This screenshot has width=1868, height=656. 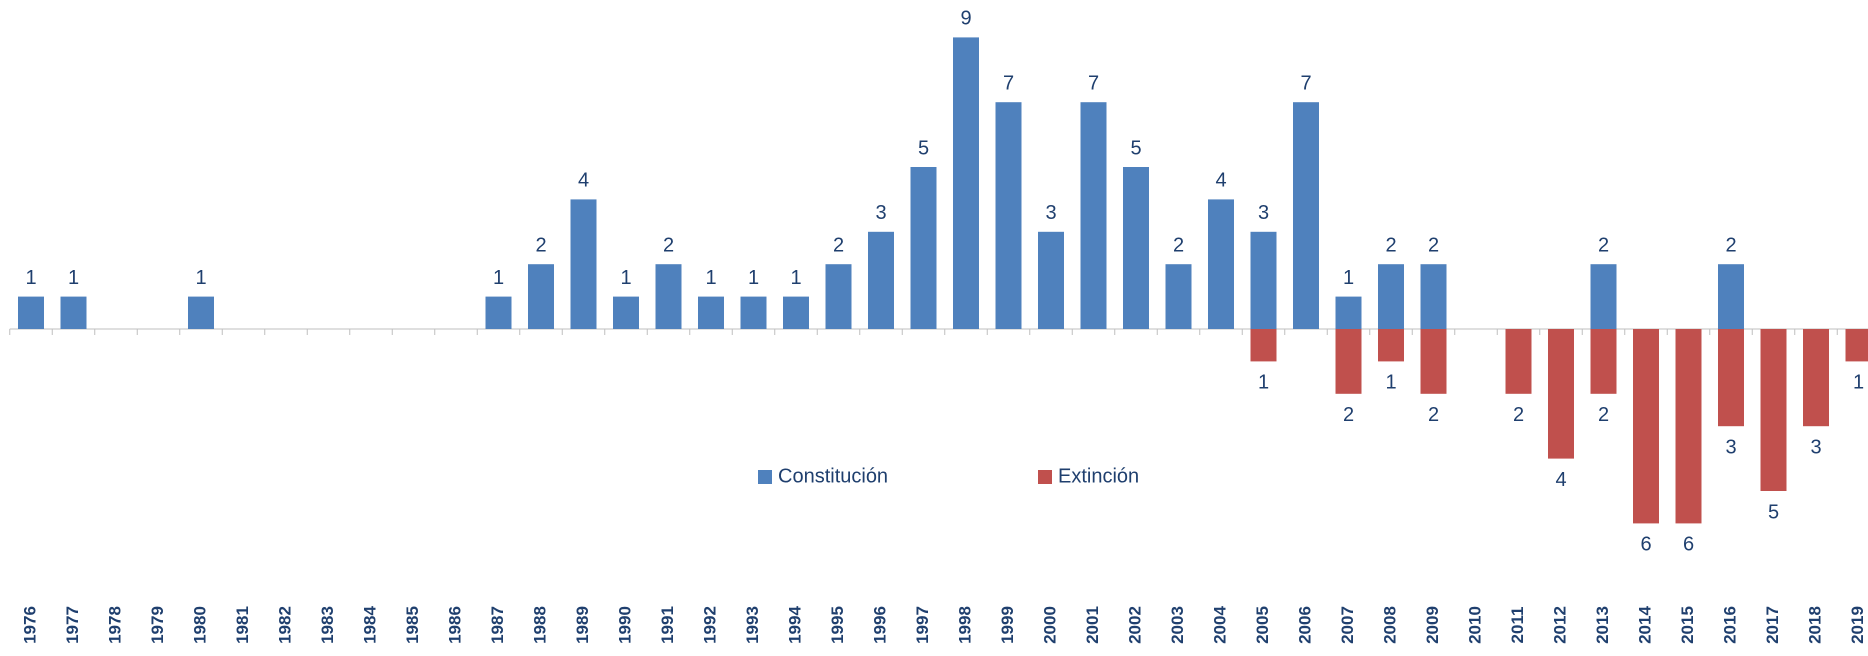 What do you see at coordinates (539, 625) in the screenshot?
I see `x-tick-label: 1988` at bounding box center [539, 625].